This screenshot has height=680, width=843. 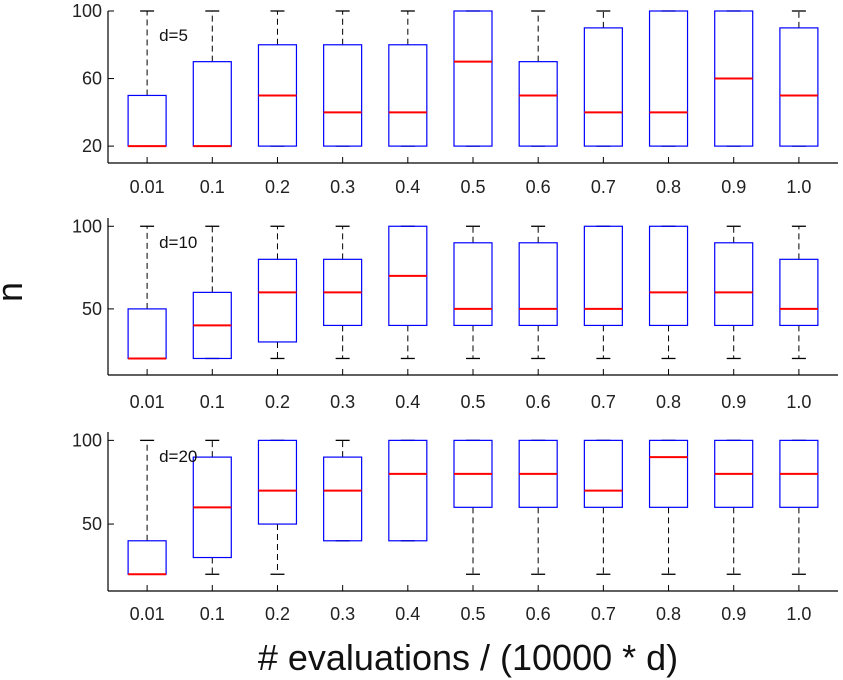 What do you see at coordinates (15, 292) in the screenshot?
I see `y-axis-title: n` at bounding box center [15, 292].